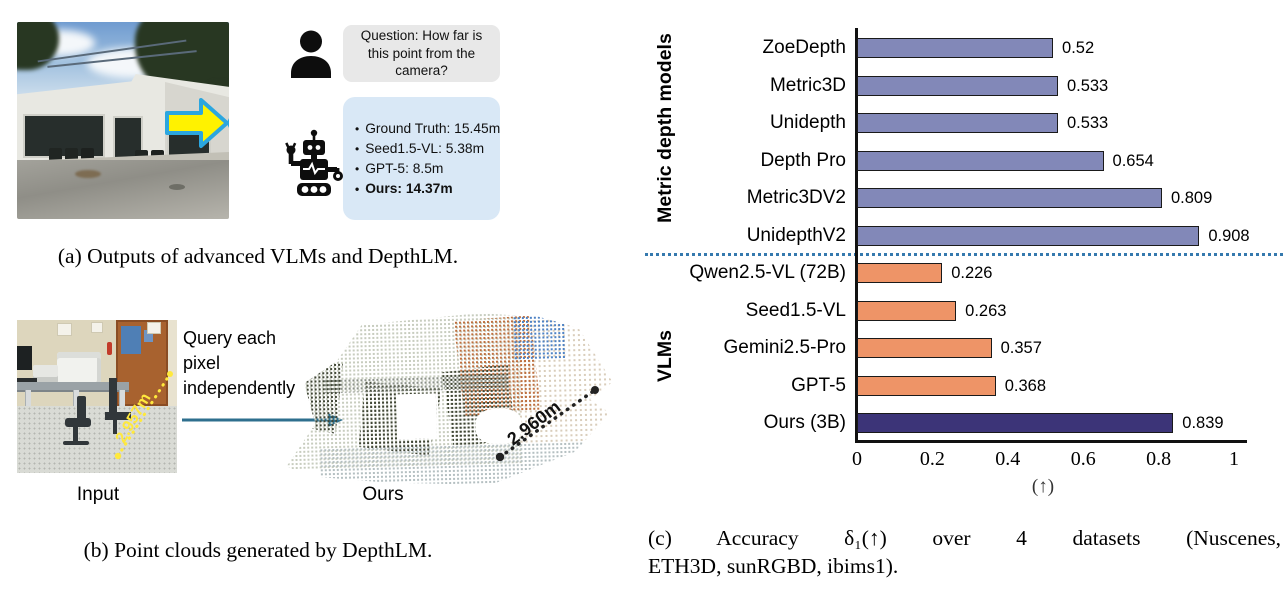  What do you see at coordinates (1229, 235) in the screenshot?
I see `bar-value-label: 0.908` at bounding box center [1229, 235].